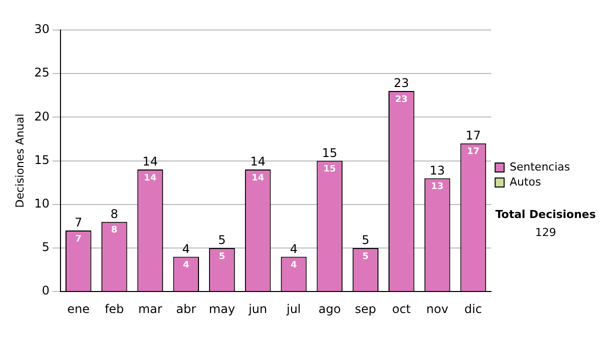 The height and width of the screenshot is (340, 600). Describe the element at coordinates (46, 247) in the screenshot. I see `y-tick-label: 5` at that location.